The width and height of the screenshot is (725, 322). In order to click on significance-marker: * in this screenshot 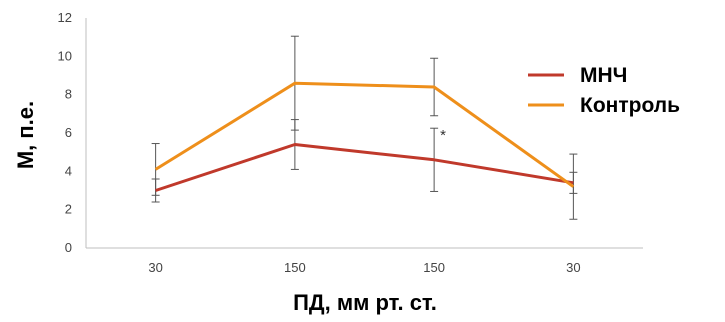, I will do `click(443, 135)`.